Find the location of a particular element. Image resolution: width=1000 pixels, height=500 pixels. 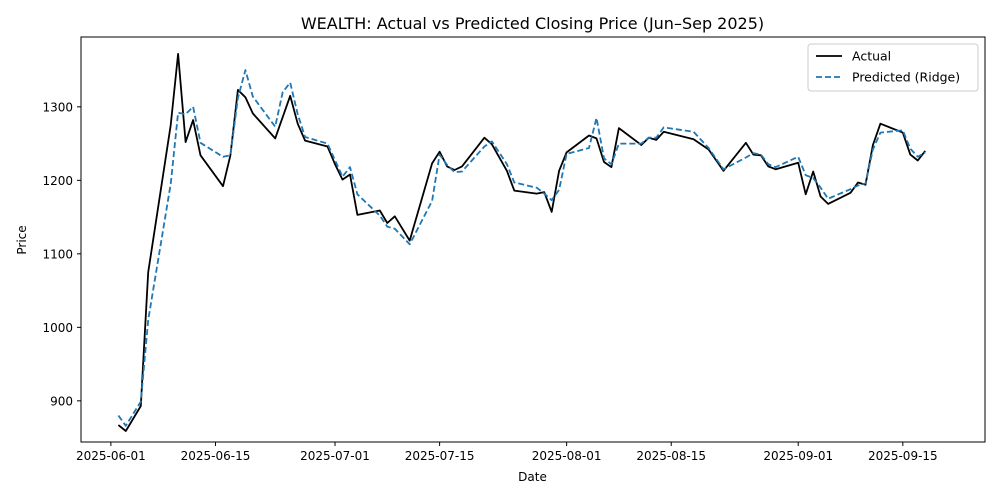

legend-label-actual: Actual is located at coordinates (871, 56).